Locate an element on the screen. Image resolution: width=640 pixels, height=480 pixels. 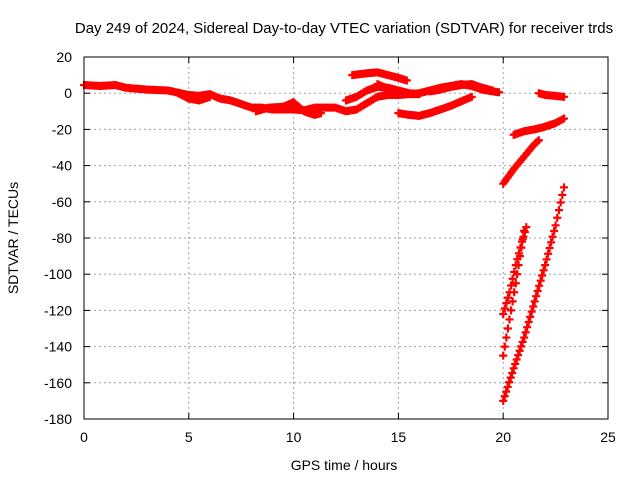
y-tick-label: -140 is located at coordinates (58, 347).